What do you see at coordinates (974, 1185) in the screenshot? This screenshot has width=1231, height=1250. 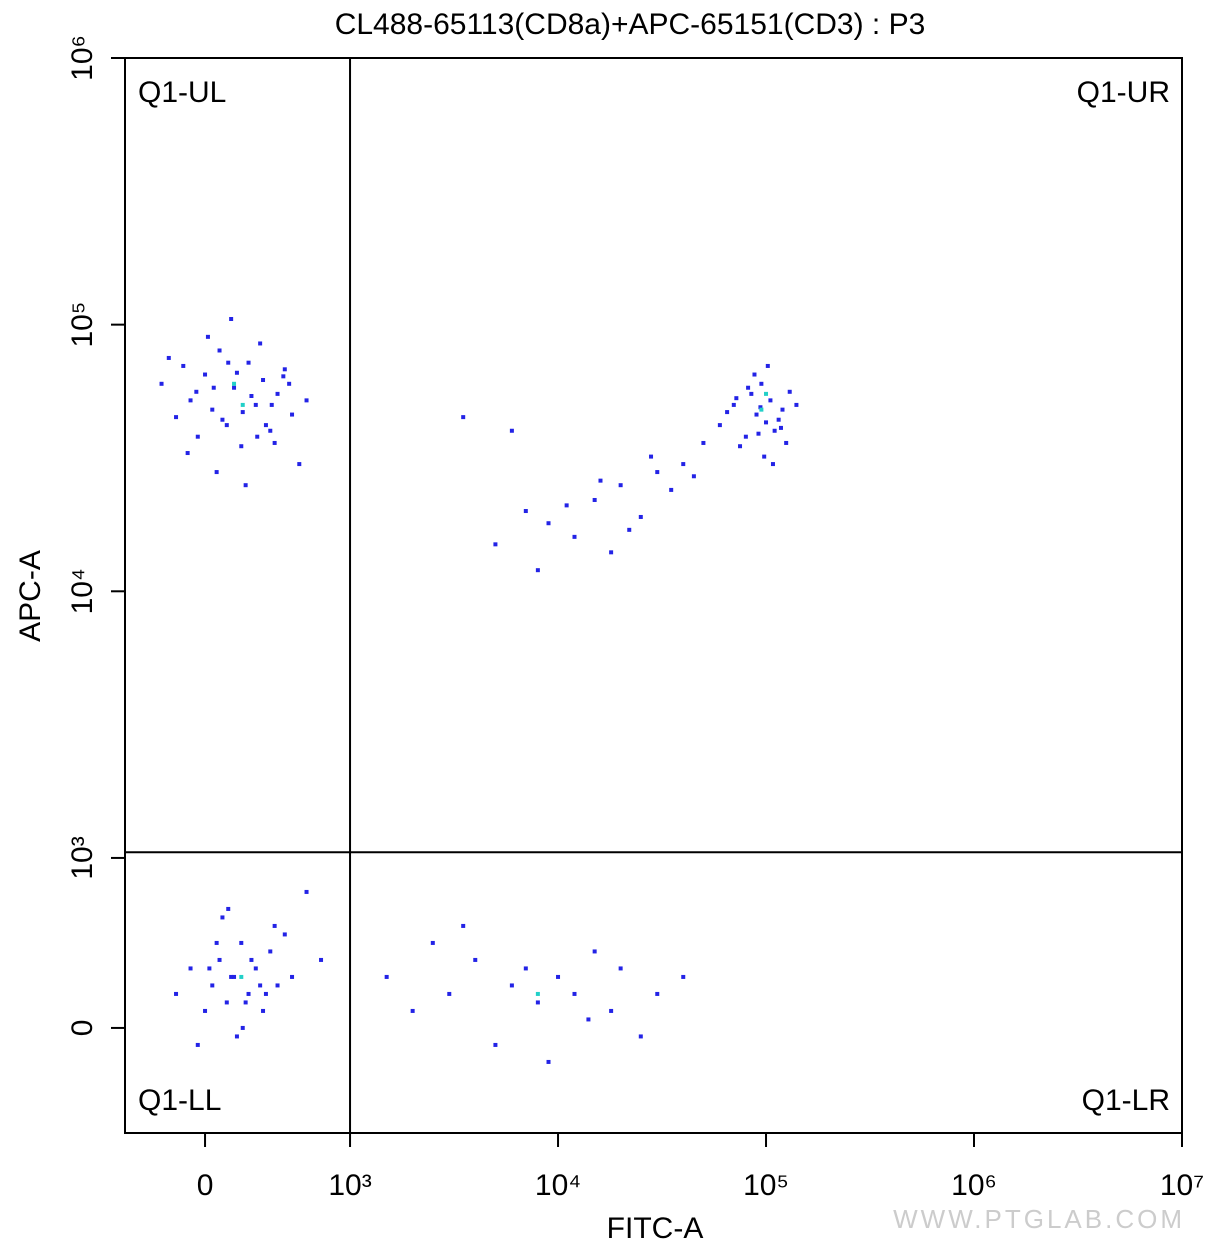 I see `x-tick-label: 10⁶` at bounding box center [974, 1185].